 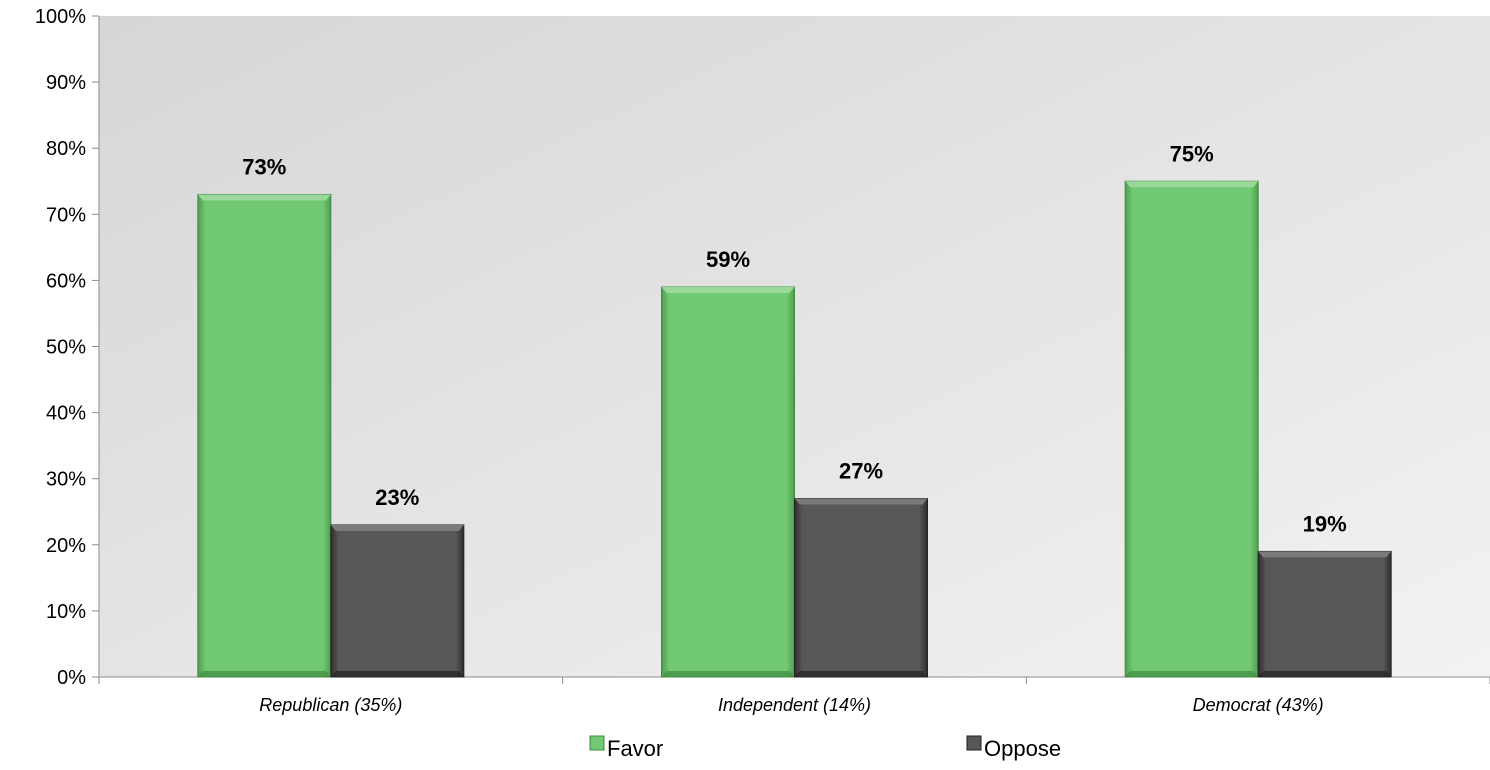 I want to click on data-label-favor: 75%, so click(x=1192, y=153).